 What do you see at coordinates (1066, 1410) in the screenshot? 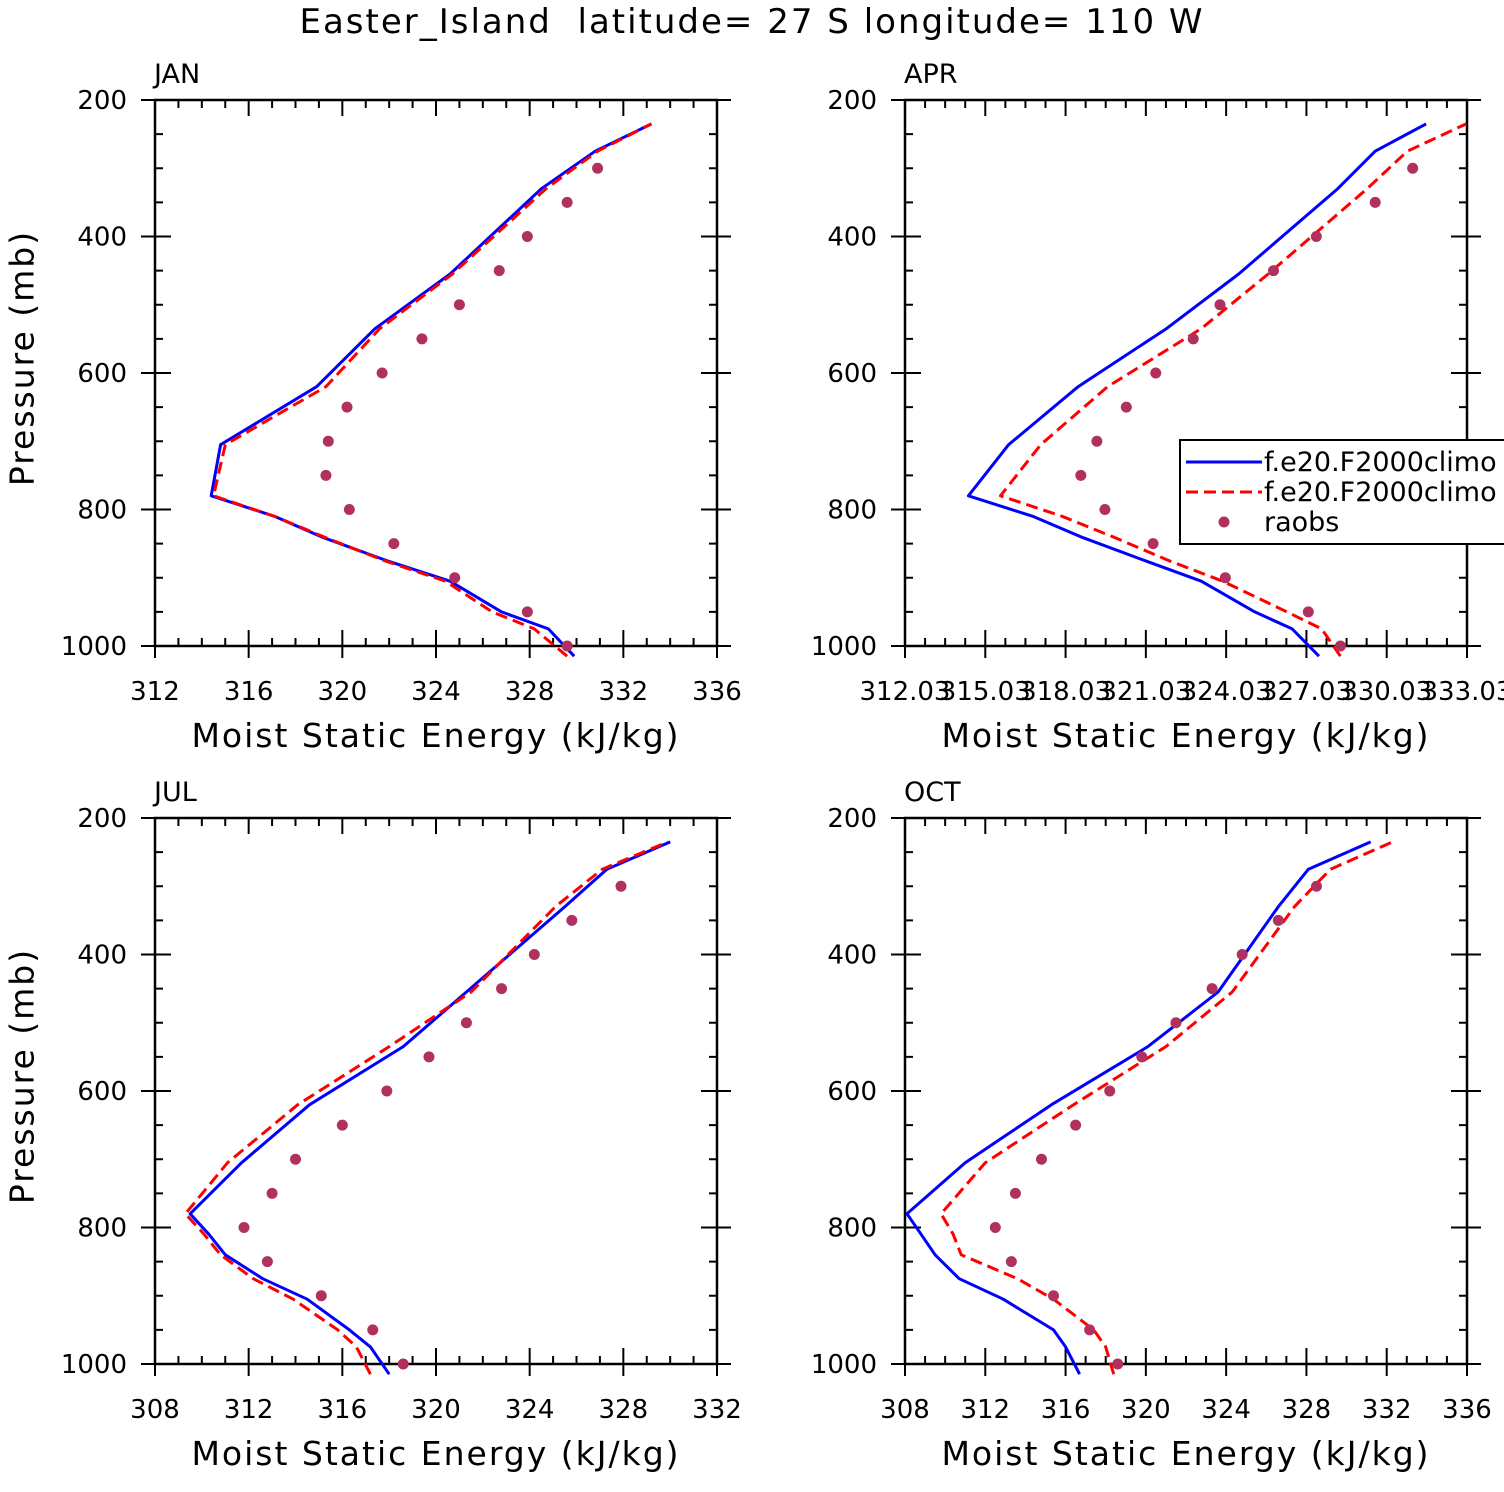
I see `x-tick-label: 316` at bounding box center [1066, 1410].